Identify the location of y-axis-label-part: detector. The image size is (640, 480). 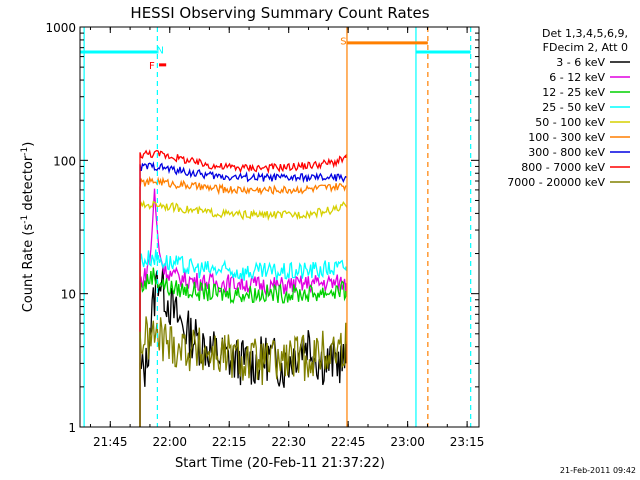
(28, 185).